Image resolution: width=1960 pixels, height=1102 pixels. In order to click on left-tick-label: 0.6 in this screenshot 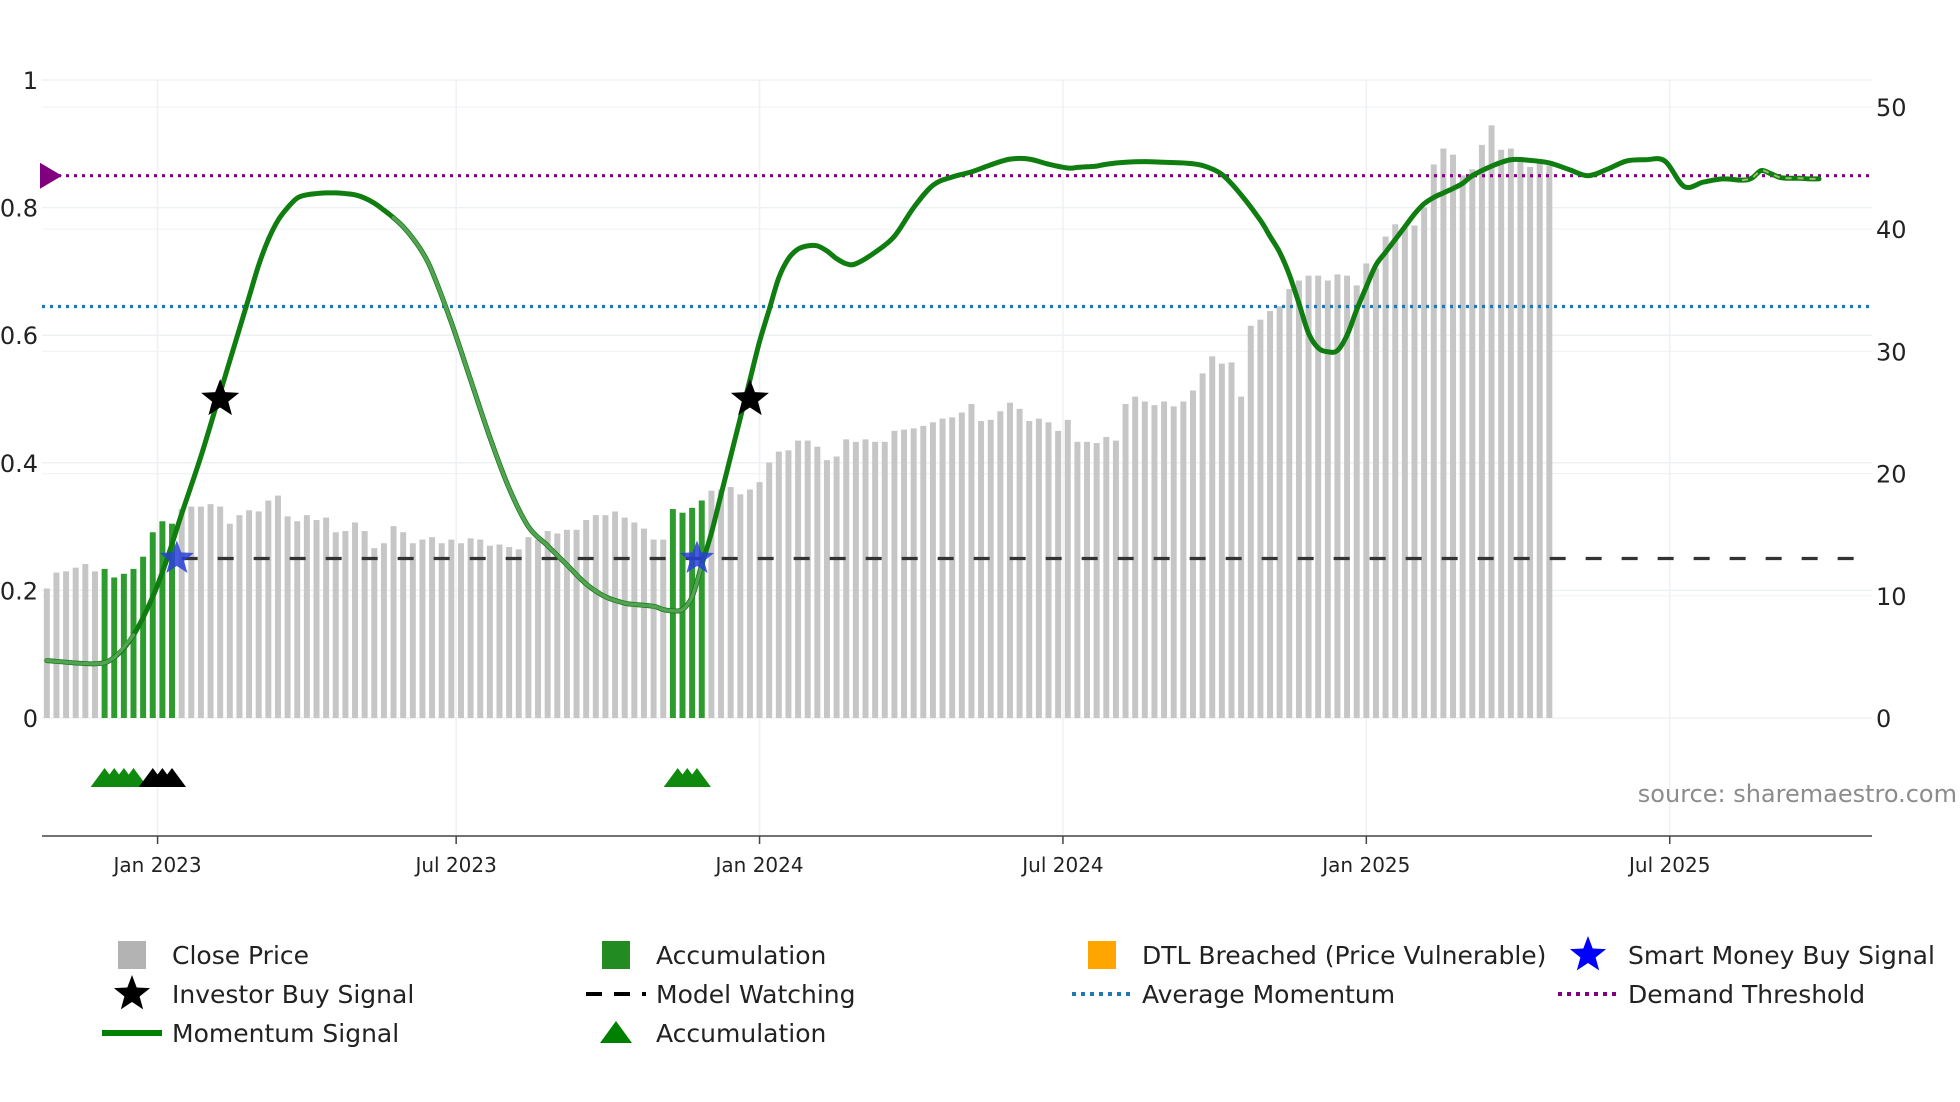, I will do `click(19, 336)`.